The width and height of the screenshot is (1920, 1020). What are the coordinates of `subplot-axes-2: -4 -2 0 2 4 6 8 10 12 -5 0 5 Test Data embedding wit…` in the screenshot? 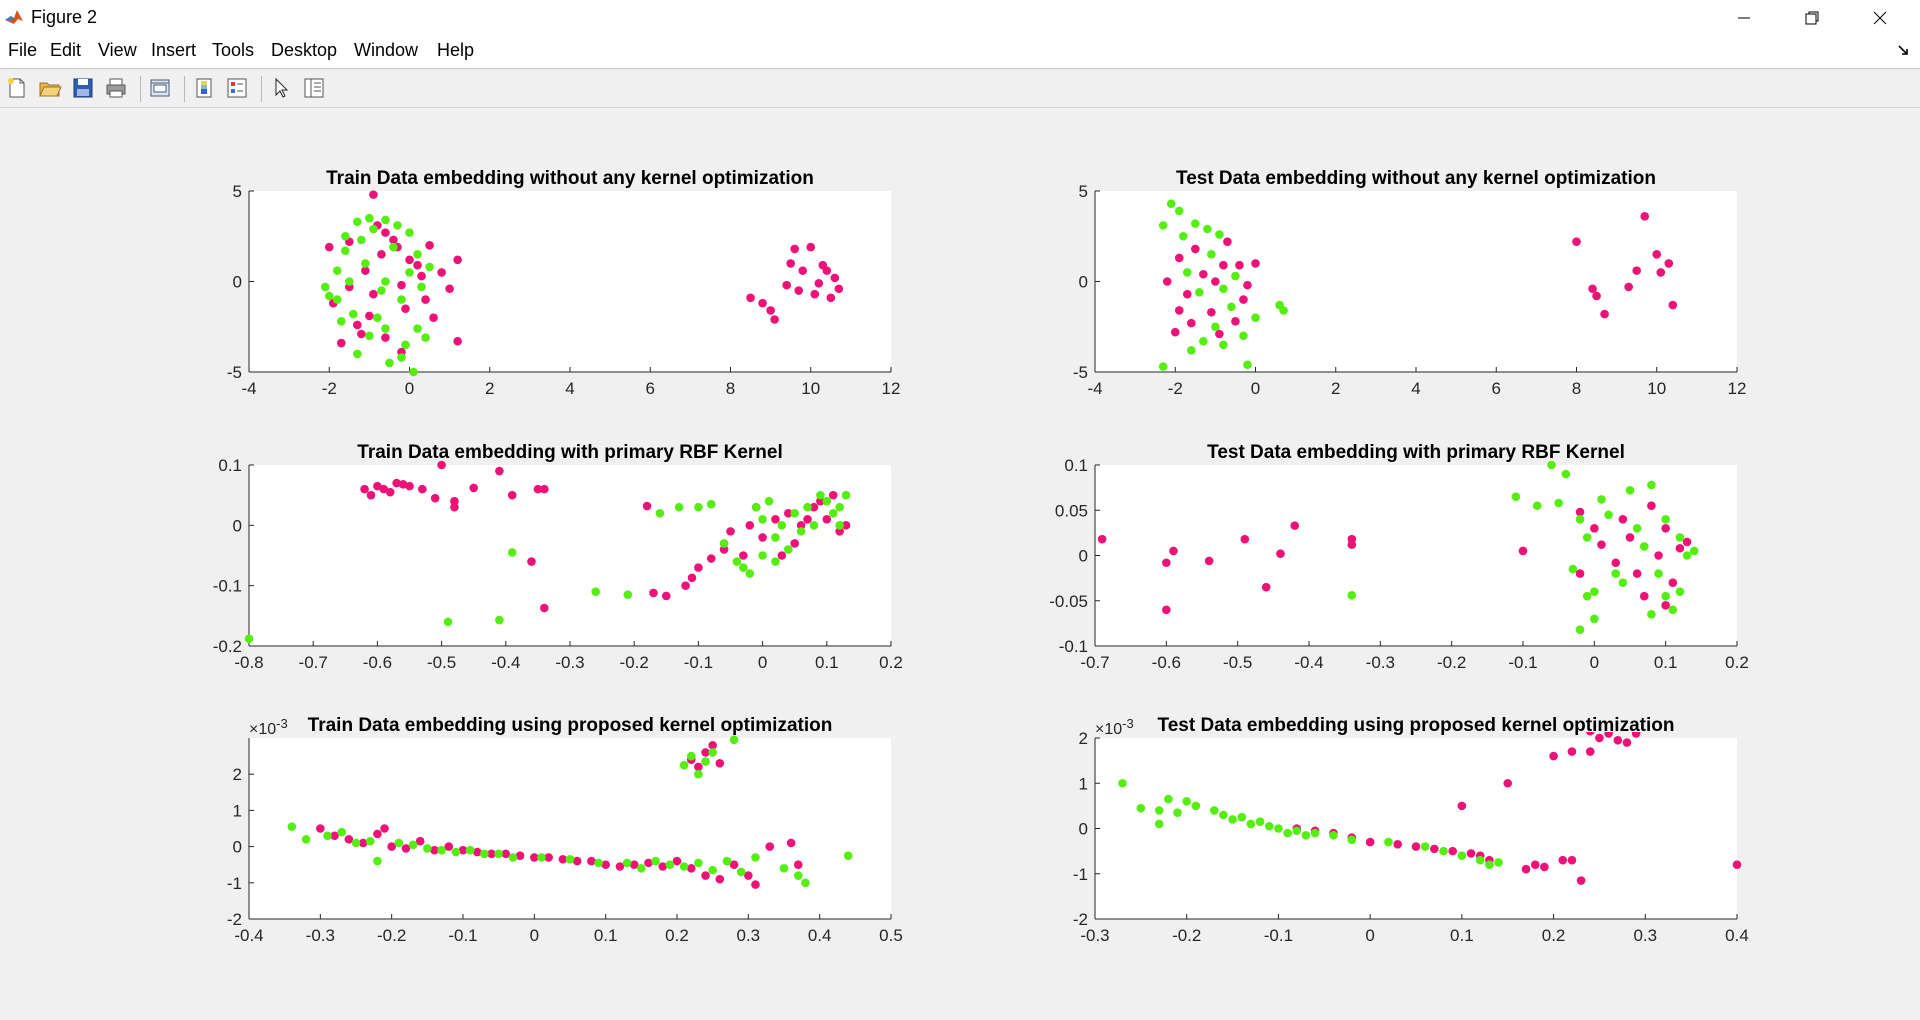 It's located at (1410, 283).